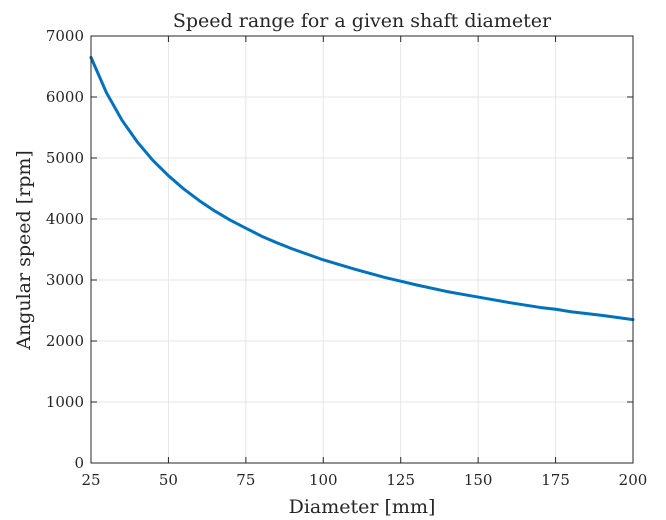 The width and height of the screenshot is (666, 520). What do you see at coordinates (65, 280) in the screenshot?
I see `y-tick-label: 3000` at bounding box center [65, 280].